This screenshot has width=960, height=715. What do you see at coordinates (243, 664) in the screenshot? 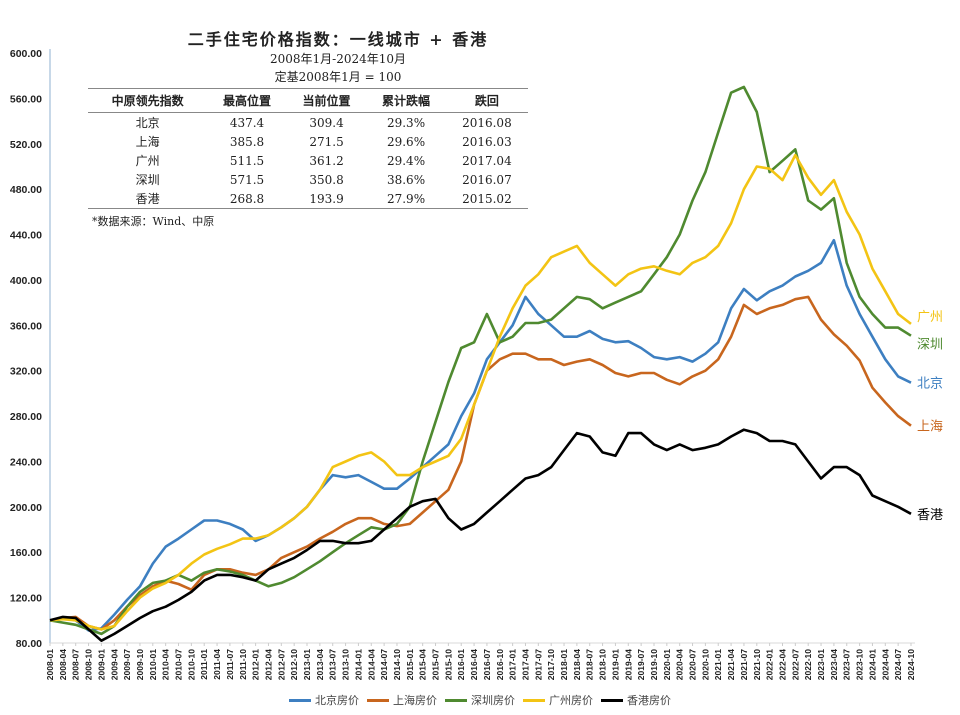
I see `x-tick-label: 2011-10` at bounding box center [243, 664].